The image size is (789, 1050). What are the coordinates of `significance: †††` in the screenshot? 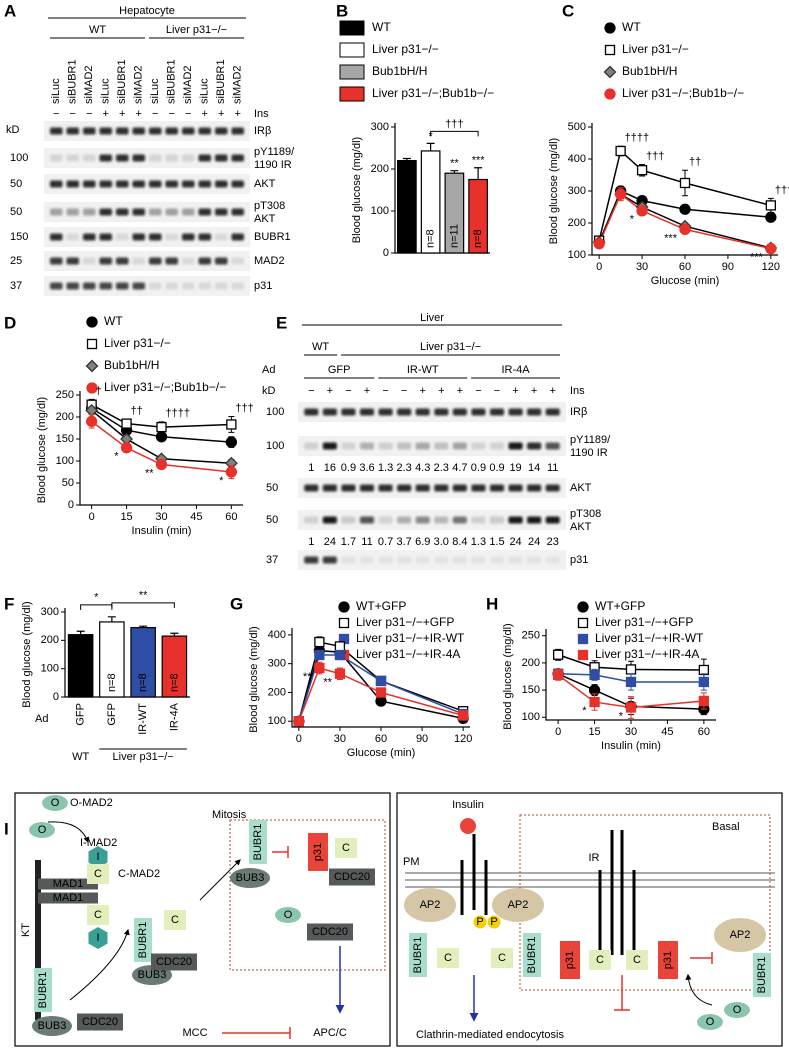 It's located at (244, 408).